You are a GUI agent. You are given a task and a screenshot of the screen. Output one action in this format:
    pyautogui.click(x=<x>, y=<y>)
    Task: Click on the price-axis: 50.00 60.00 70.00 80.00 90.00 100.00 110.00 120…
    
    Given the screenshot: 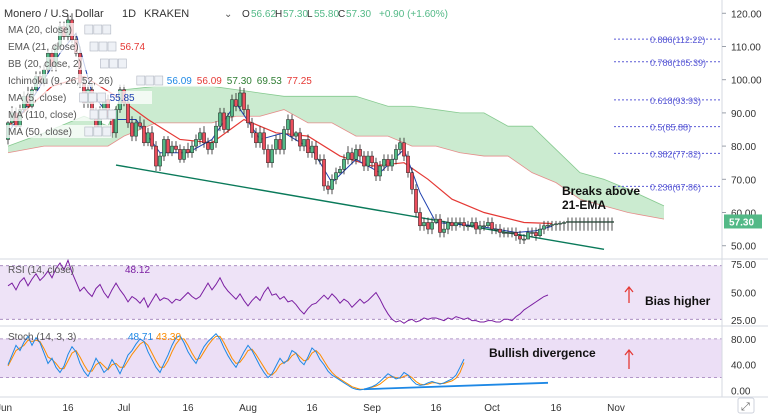 What is the action you would take?
    pyautogui.click(x=741, y=199)
    